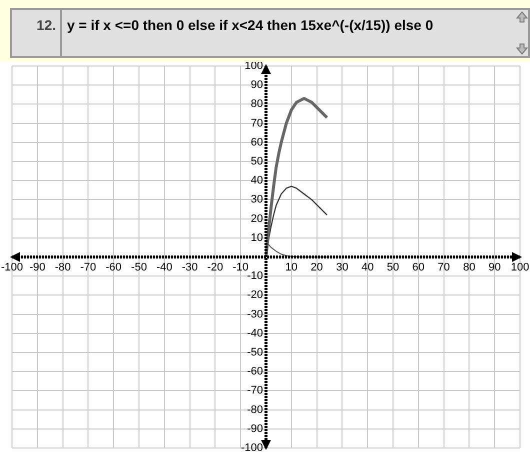  What do you see at coordinates (255, 372) in the screenshot?
I see `y-tick-label: -60` at bounding box center [255, 372].